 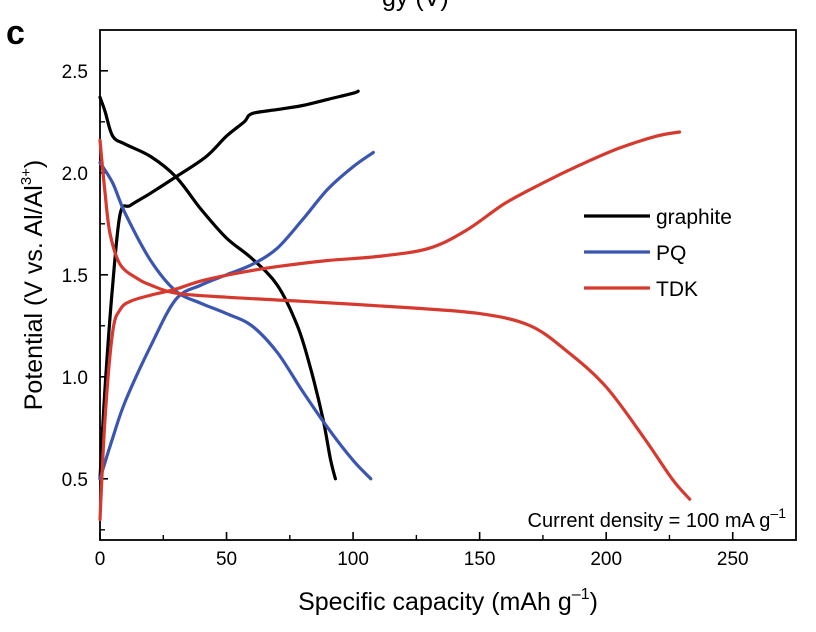 I want to click on y-tick-label: 0.5, so click(x=75, y=480).